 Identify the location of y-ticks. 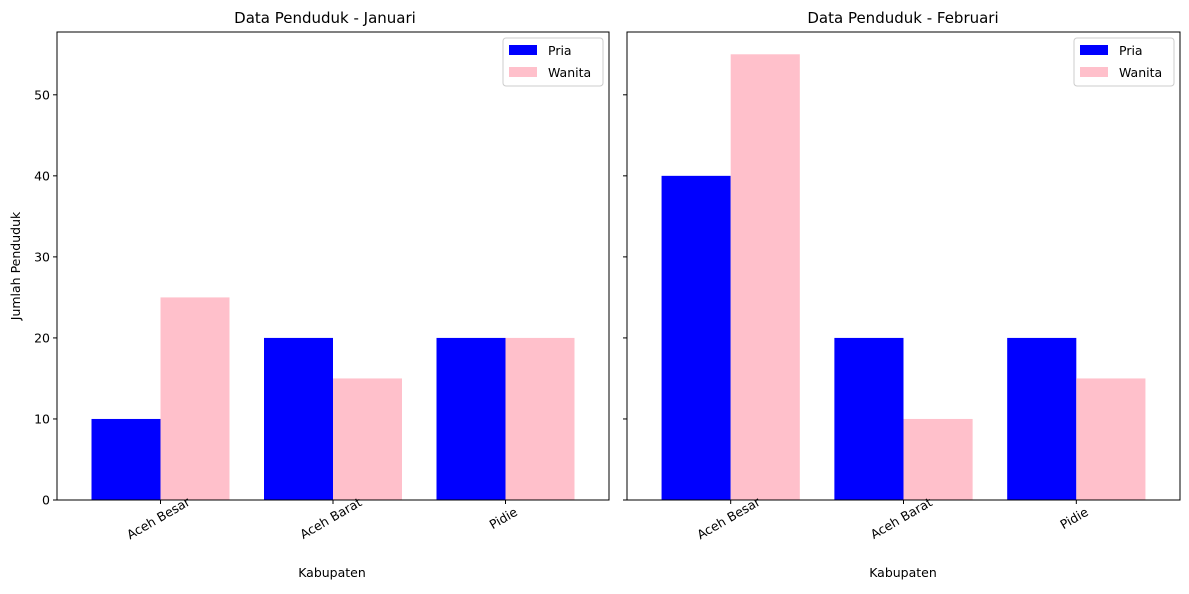
(625, 297).